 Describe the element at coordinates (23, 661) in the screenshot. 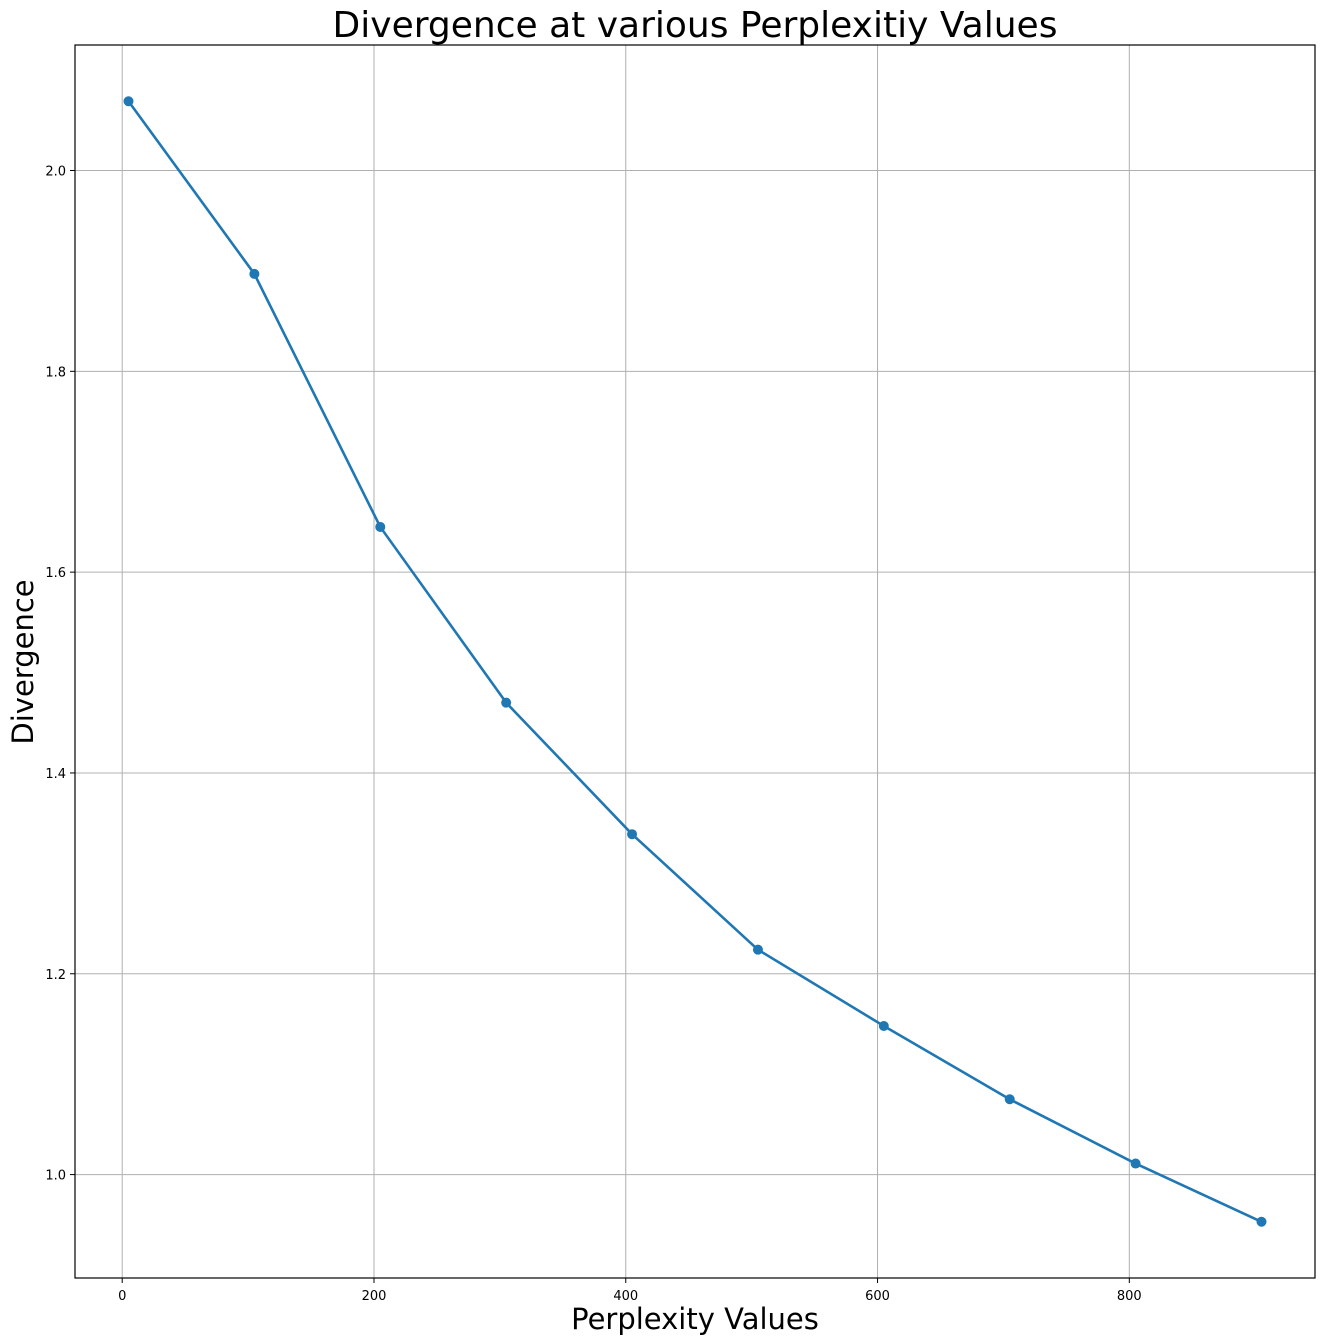

I see `y-axis-label: Divergence` at that location.